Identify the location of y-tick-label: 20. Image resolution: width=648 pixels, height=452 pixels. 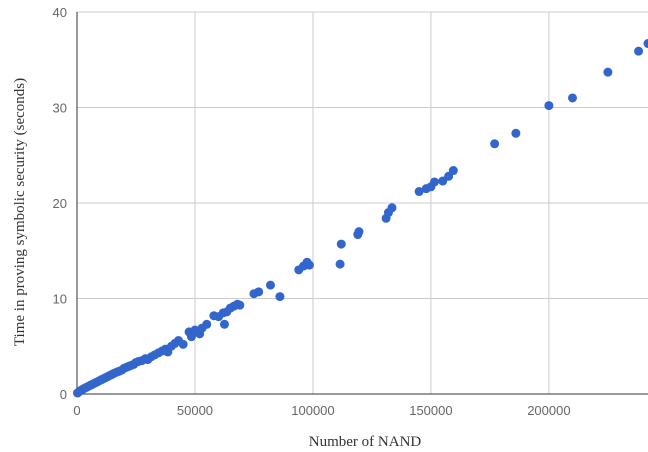
(60, 203).